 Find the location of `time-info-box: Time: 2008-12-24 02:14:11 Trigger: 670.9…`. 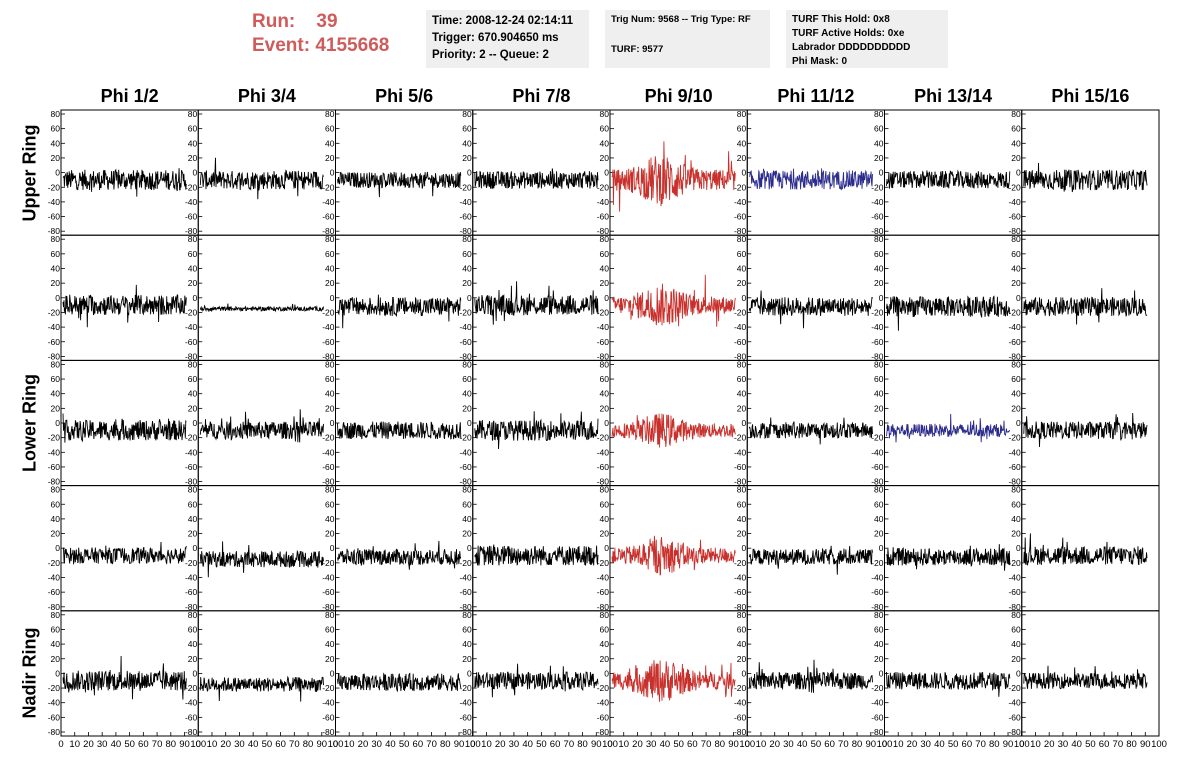

time-info-box: Time: 2008-12-24 02:14:11 Trigger: 670.9… is located at coordinates (507, 39).